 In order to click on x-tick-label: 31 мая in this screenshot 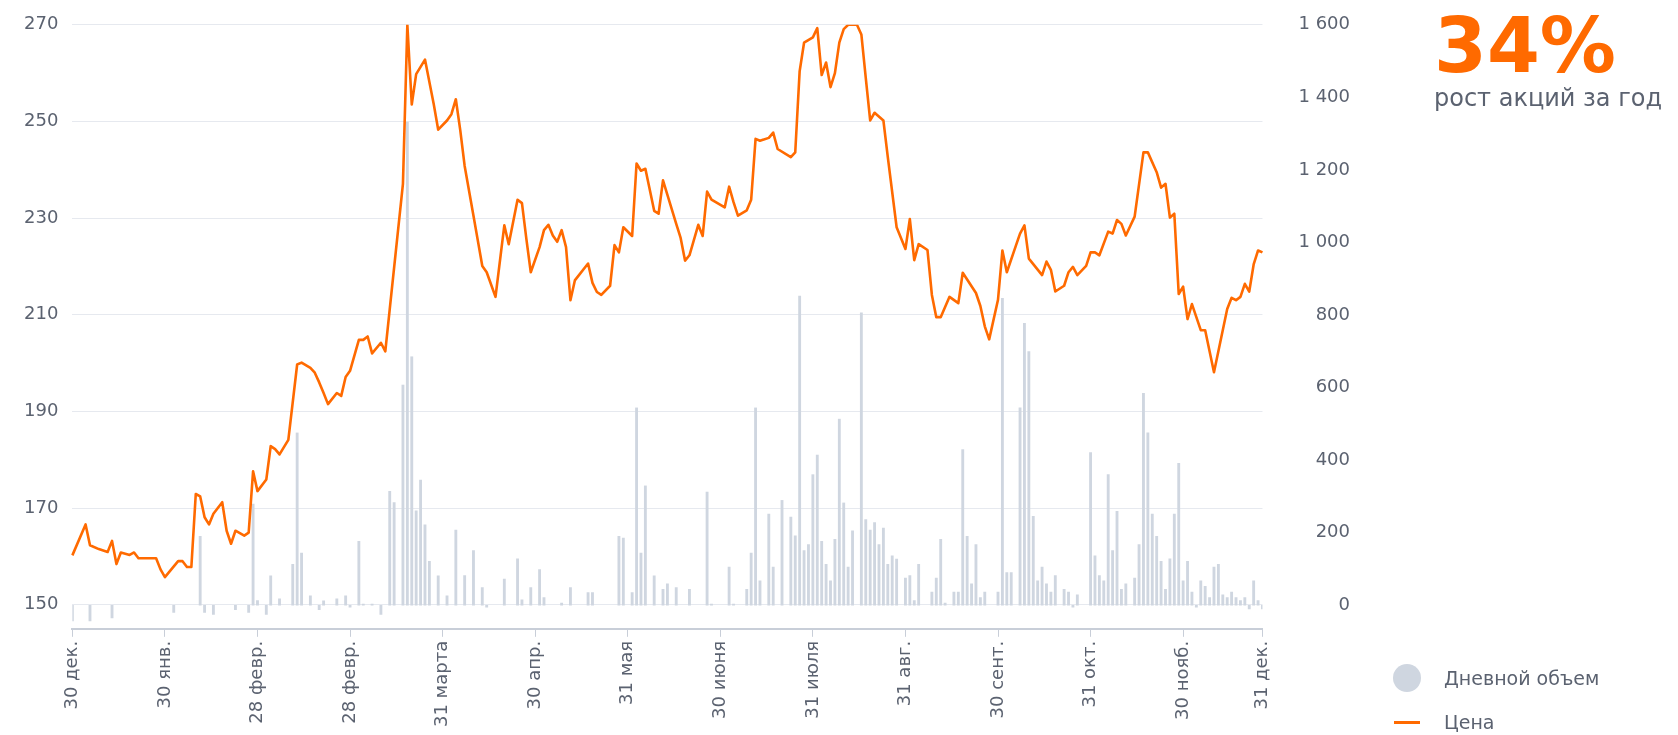, I will do `click(626, 672)`.